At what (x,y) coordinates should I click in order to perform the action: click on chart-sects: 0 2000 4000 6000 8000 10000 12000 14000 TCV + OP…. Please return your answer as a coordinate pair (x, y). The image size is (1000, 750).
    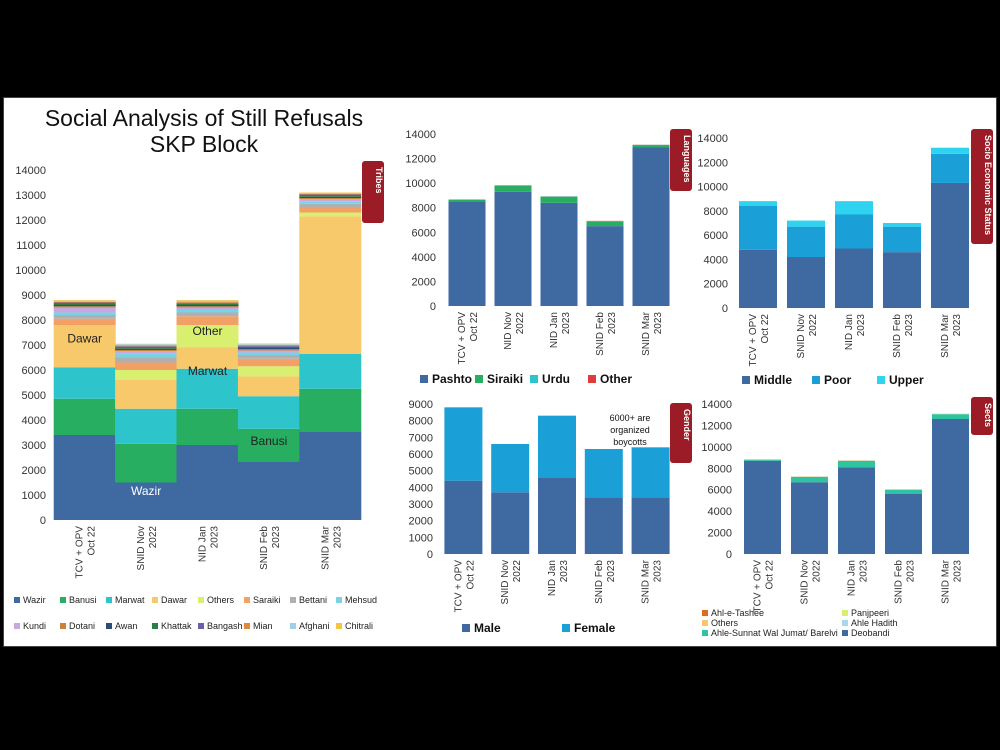
    Looking at the image, I should click on (847, 517).